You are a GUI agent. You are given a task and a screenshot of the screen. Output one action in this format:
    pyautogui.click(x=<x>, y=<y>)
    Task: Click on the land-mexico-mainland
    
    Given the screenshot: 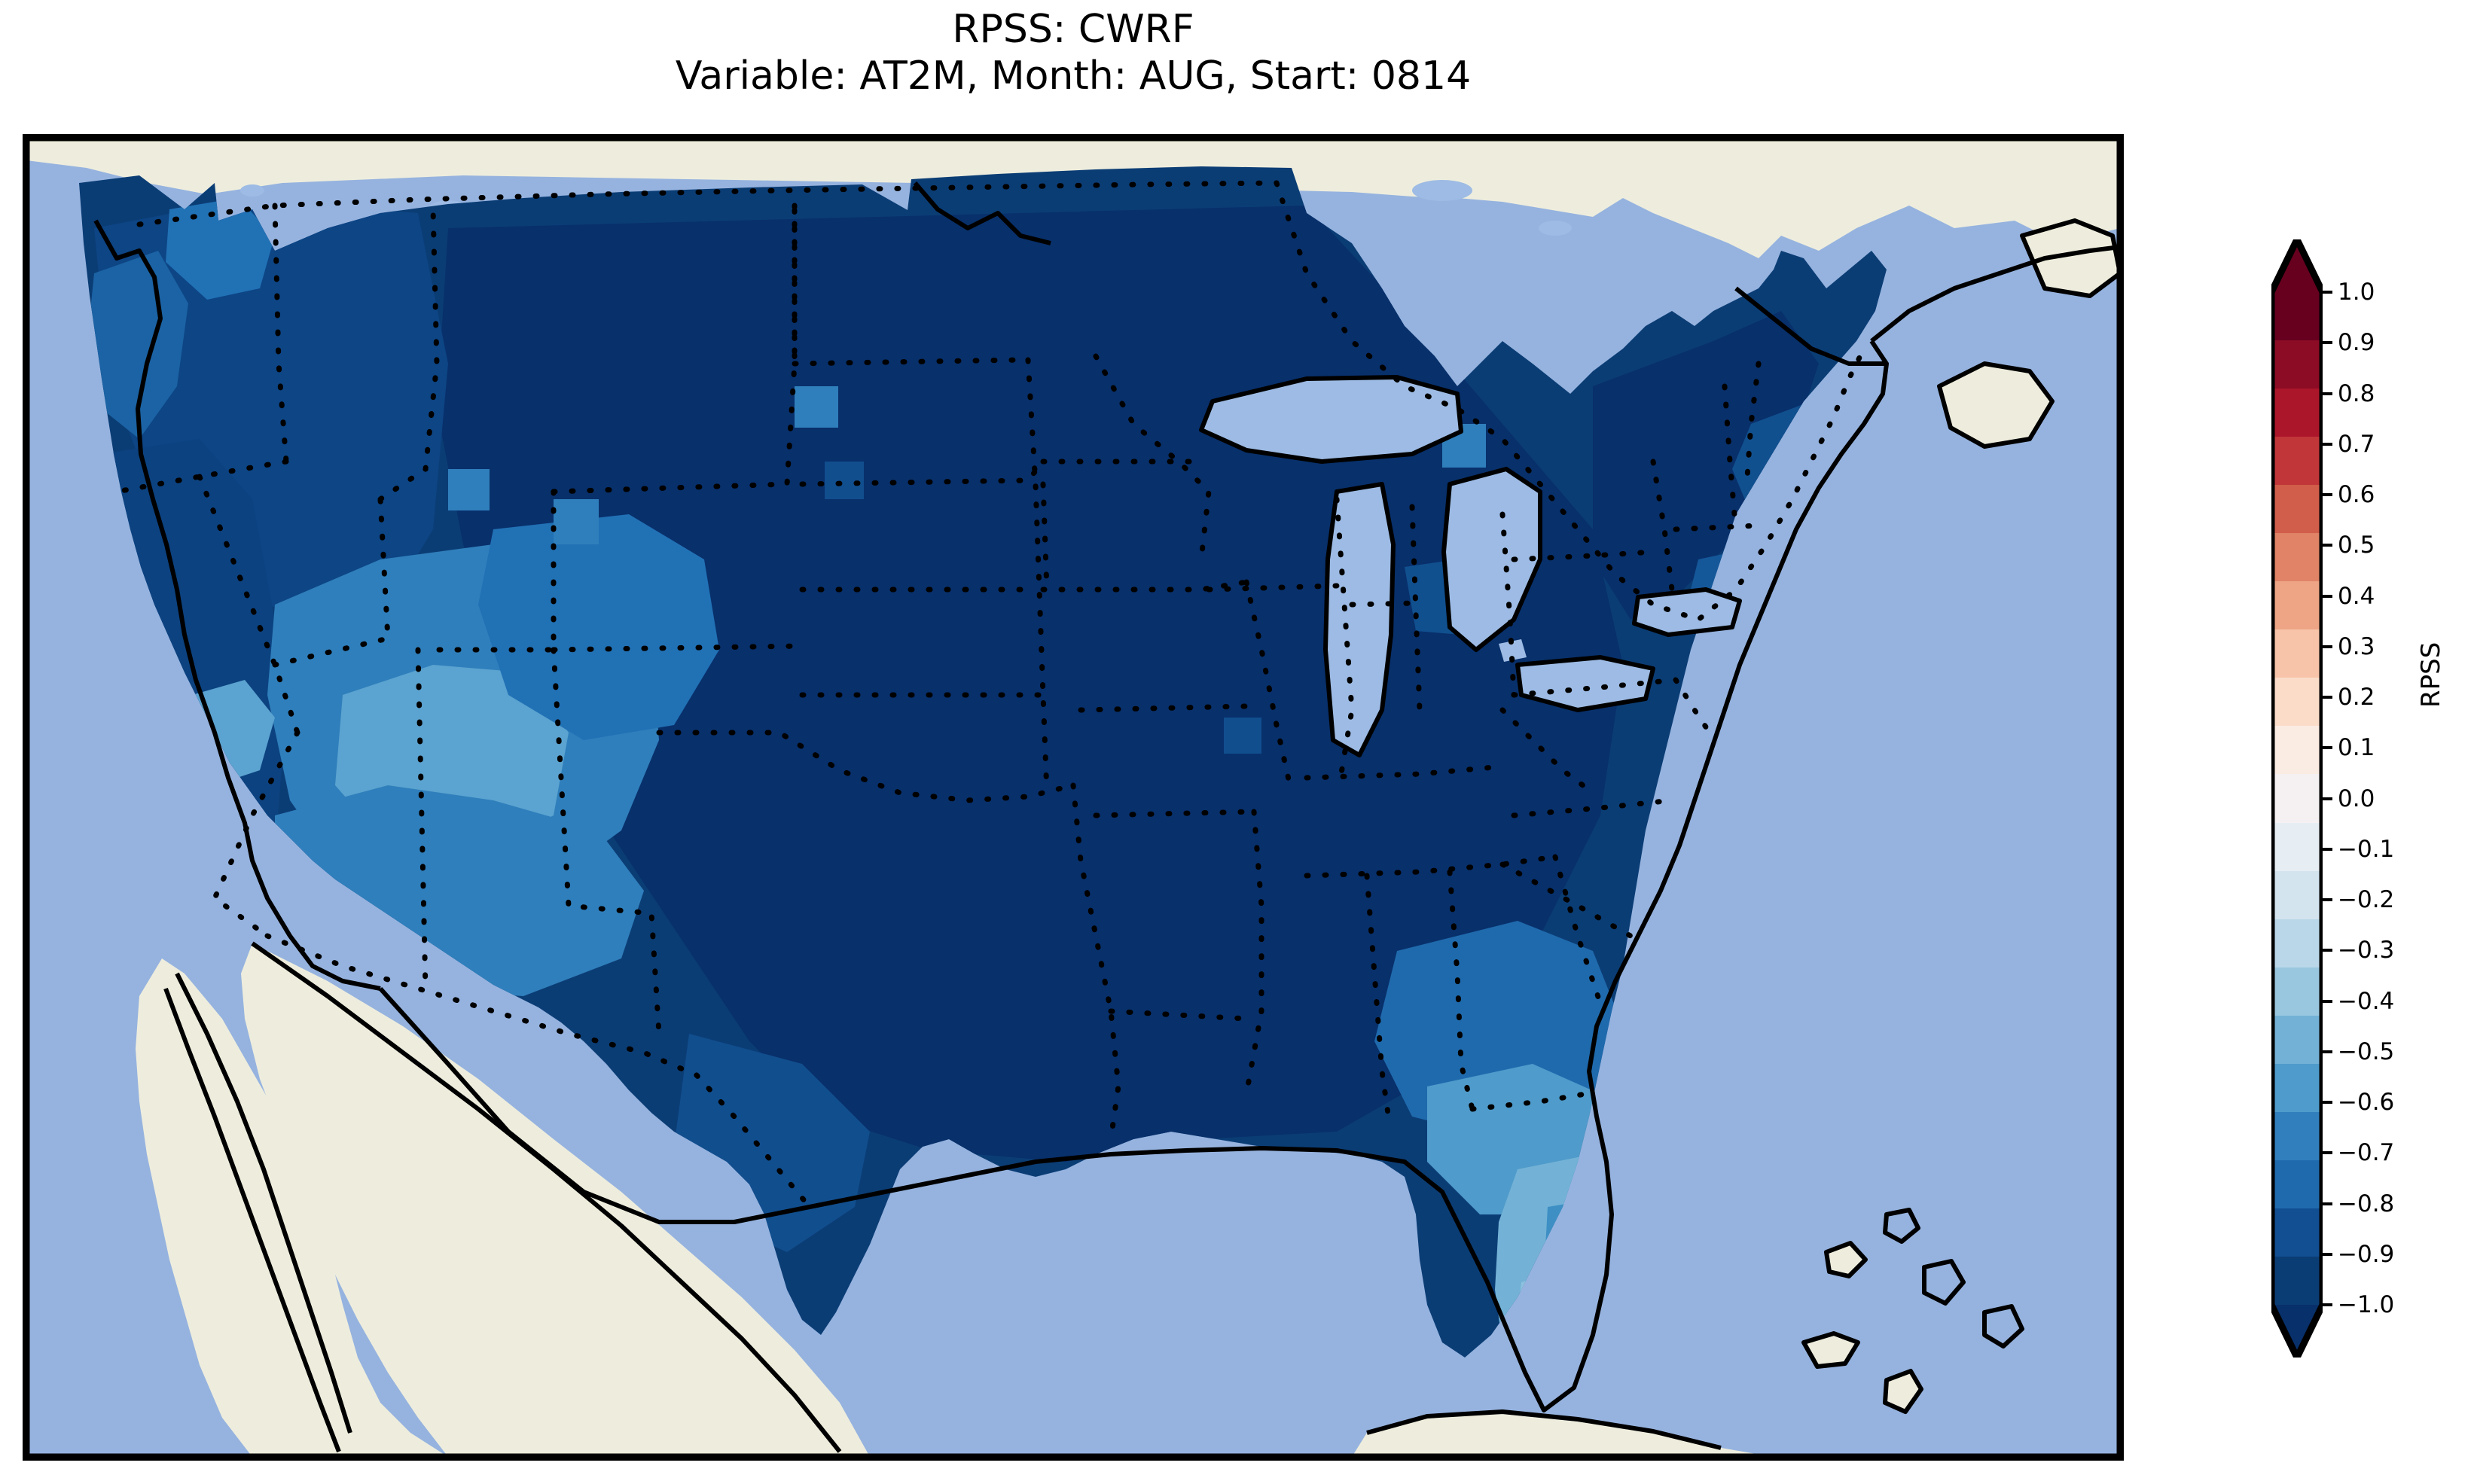 What is the action you would take?
    pyautogui.click(x=555, y=1200)
    